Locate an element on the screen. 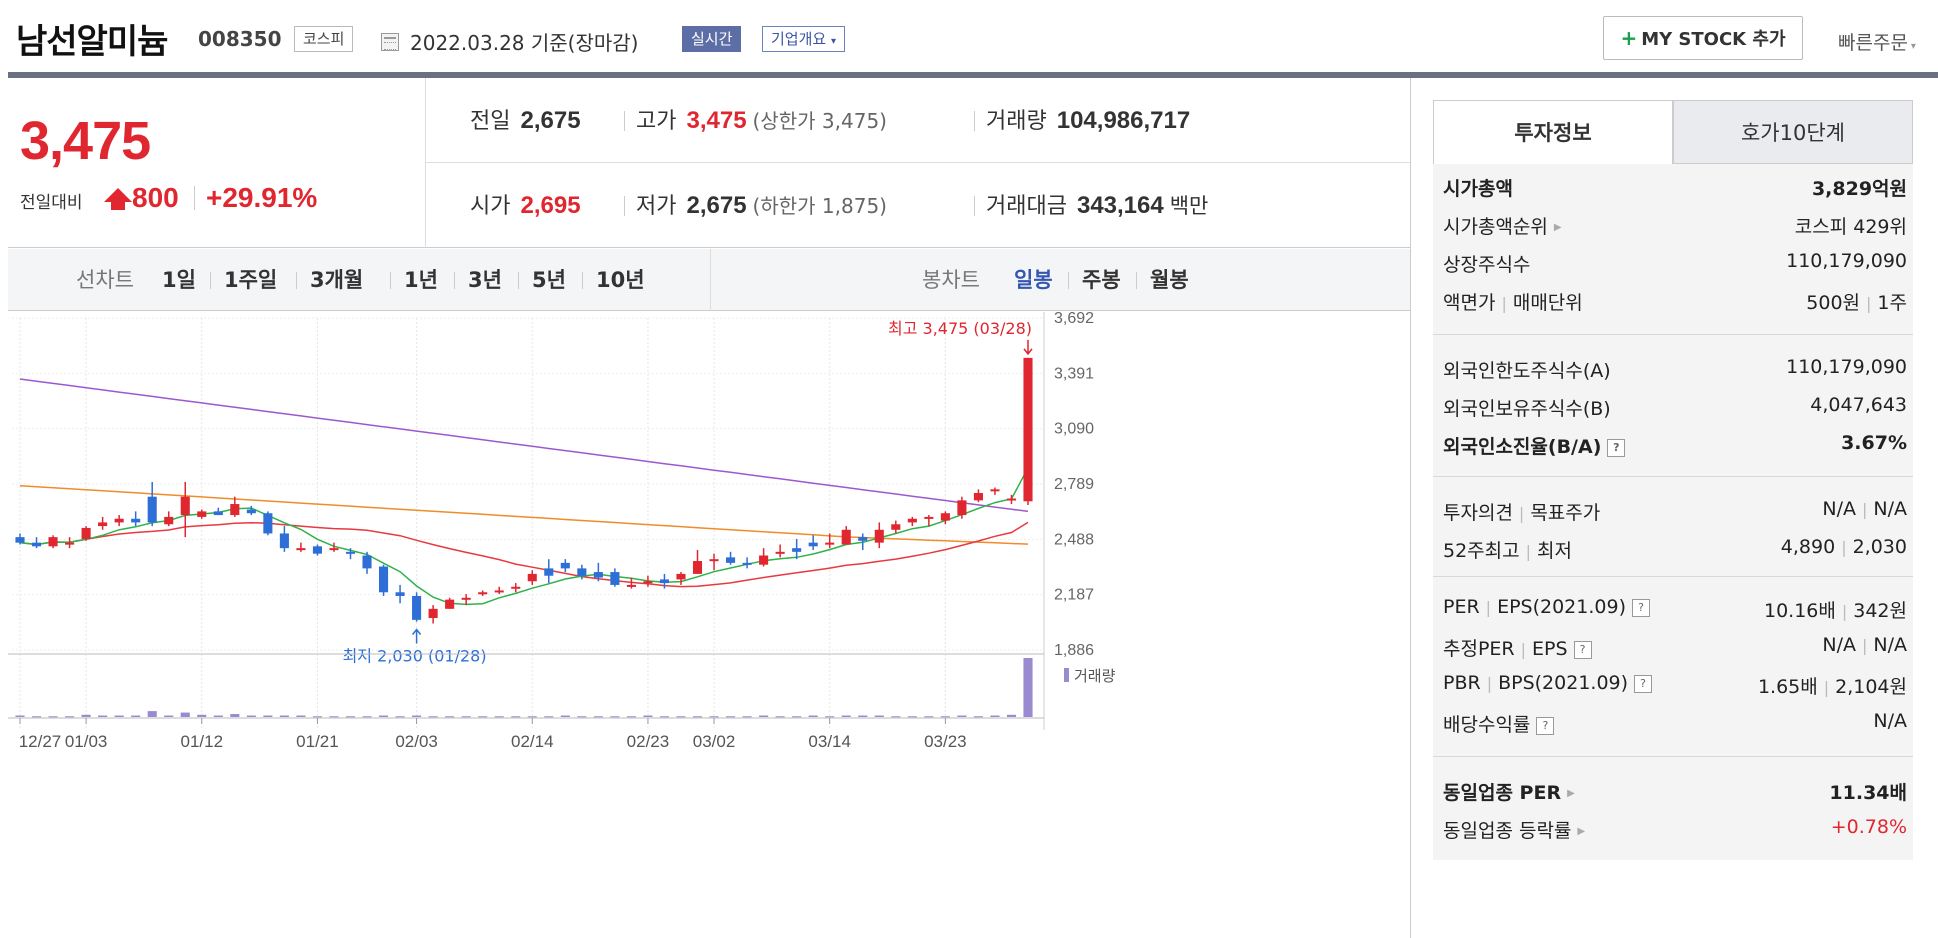 This screenshot has width=1938, height=938. add-my-stock-label: MY STOCK 추가 is located at coordinates (1713, 39).